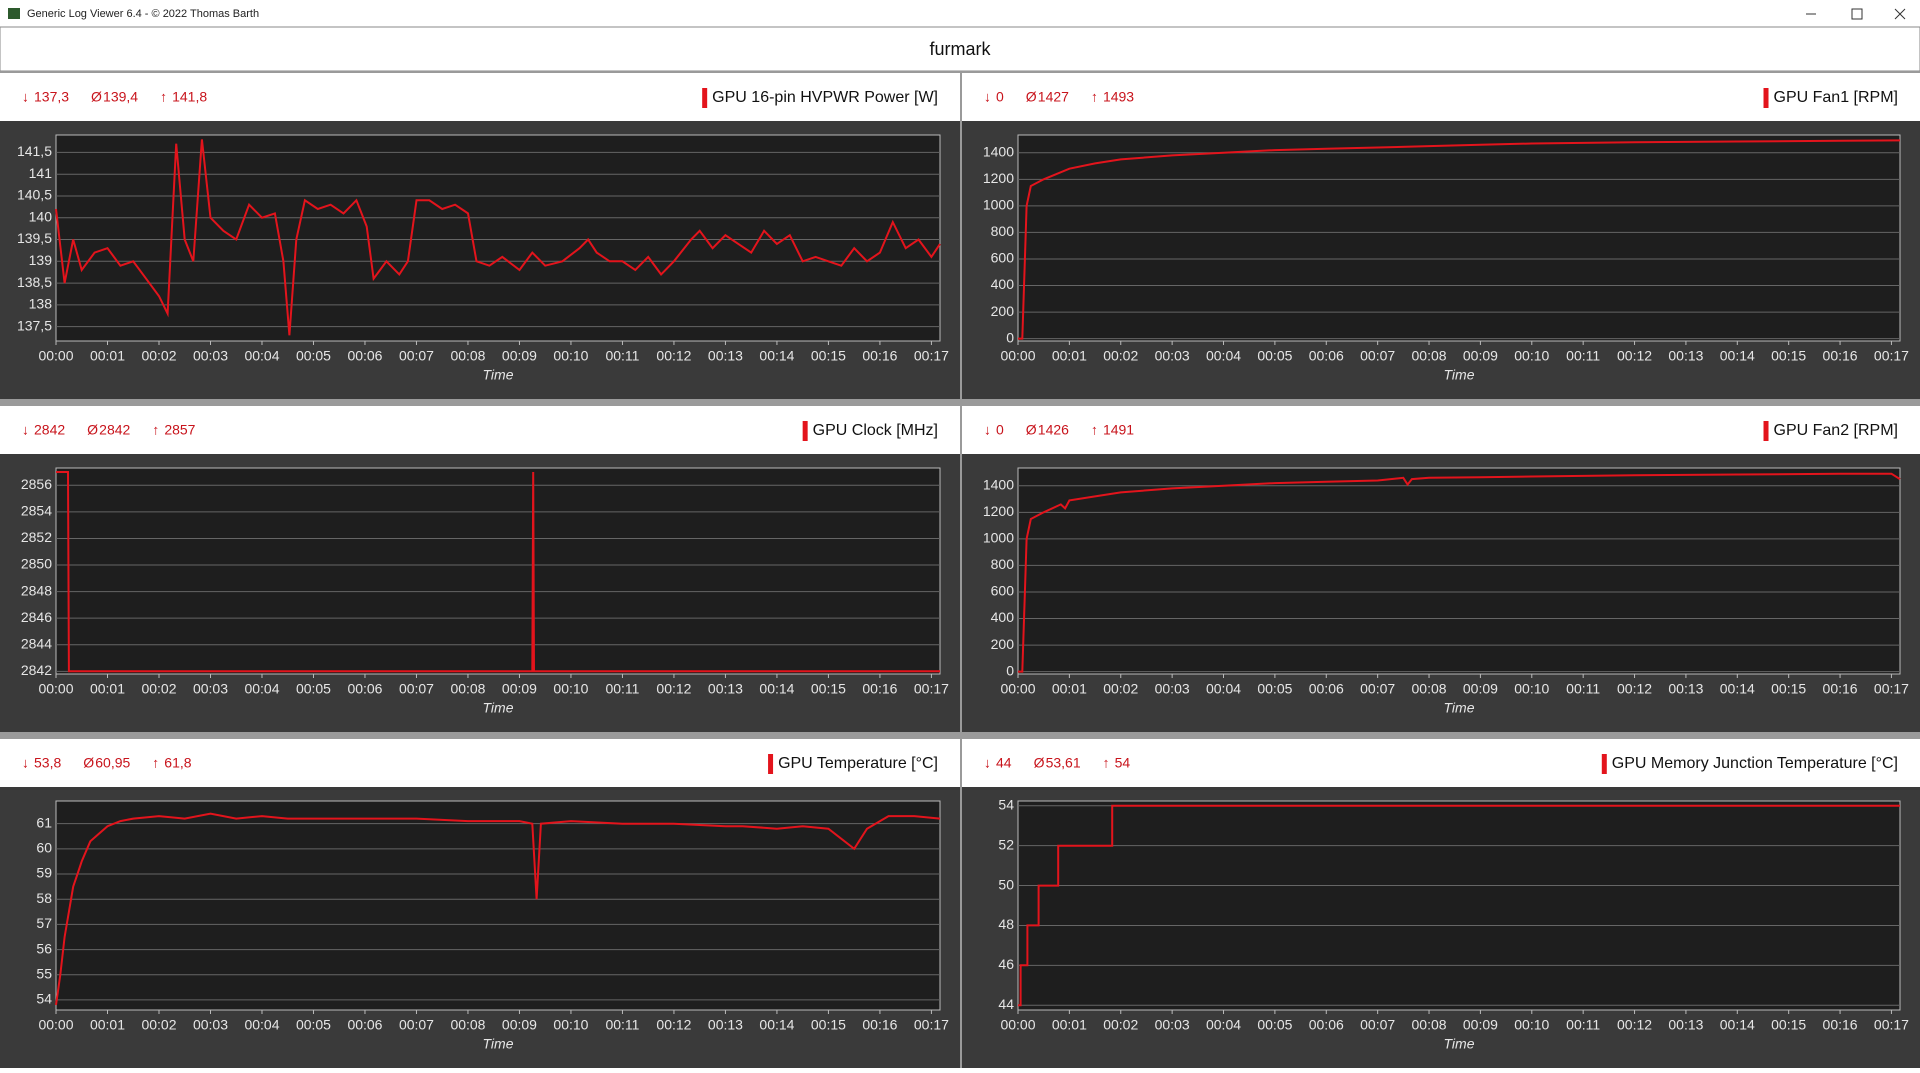  Describe the element at coordinates (41, 173) in the screenshot. I see `y-tick-label: 141` at that location.